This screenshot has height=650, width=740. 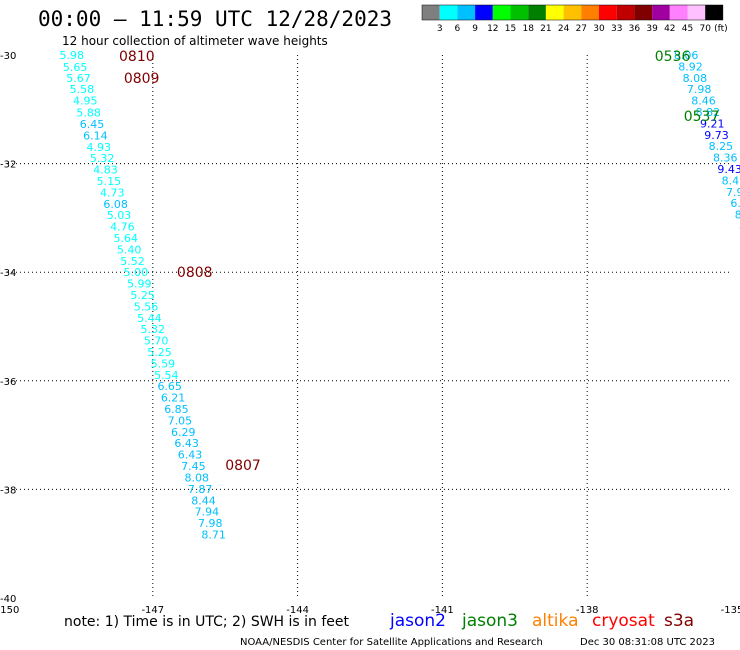 What do you see at coordinates (137, 57) in the screenshot?
I see `pass-time-label: 0810` at bounding box center [137, 57].